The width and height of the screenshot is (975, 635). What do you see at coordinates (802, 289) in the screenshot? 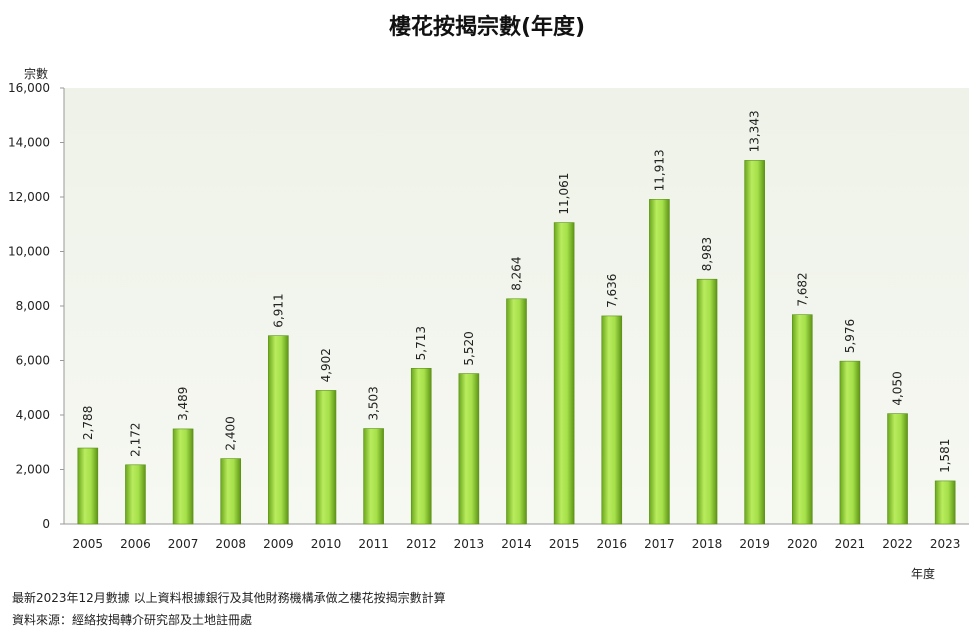
I see `value-label: 7,682` at bounding box center [802, 289].